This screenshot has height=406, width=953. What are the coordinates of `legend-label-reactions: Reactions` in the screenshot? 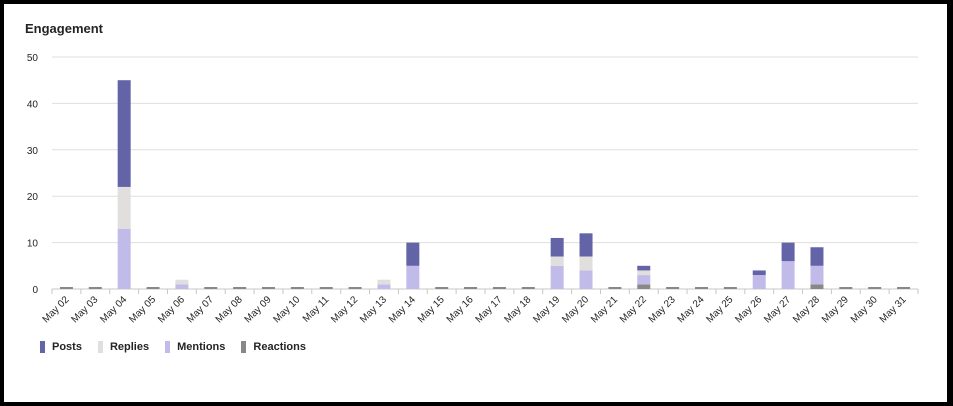 It's located at (279, 347).